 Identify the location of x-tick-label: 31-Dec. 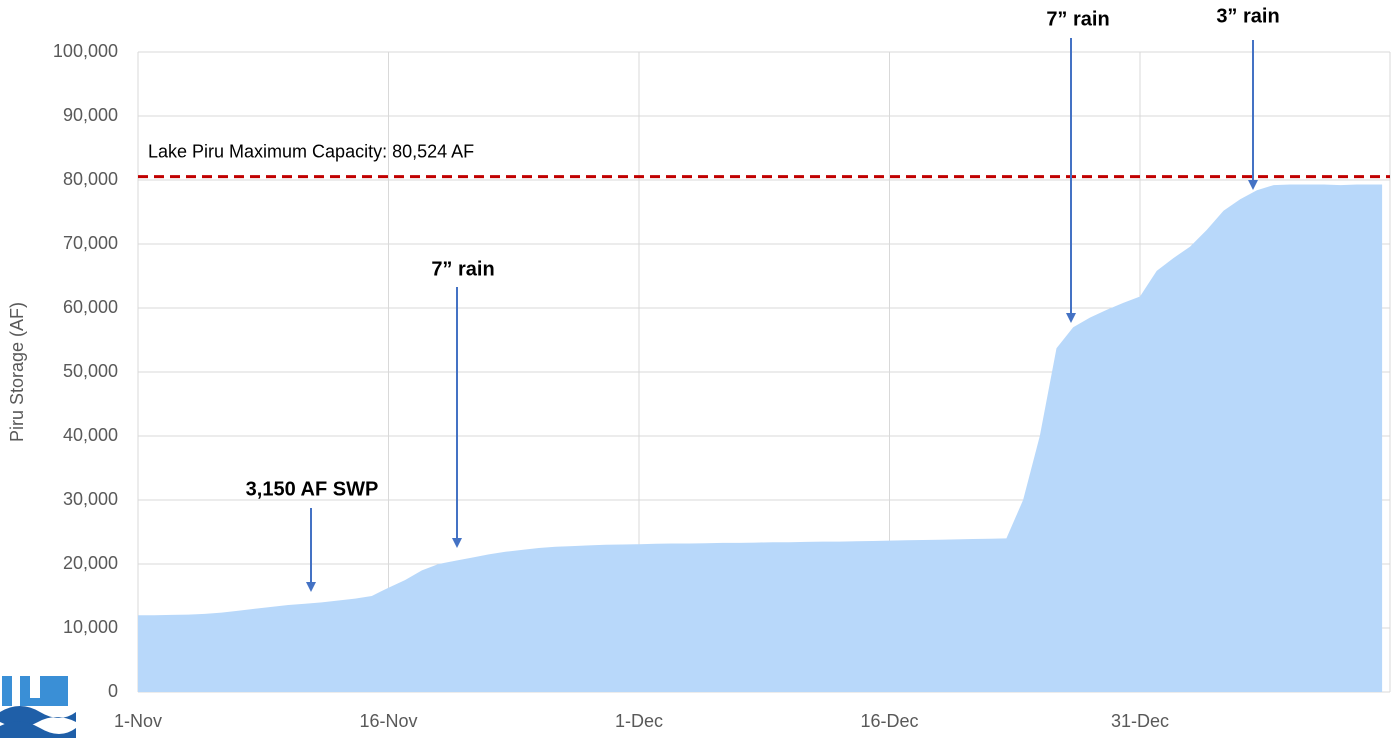
(1140, 721).